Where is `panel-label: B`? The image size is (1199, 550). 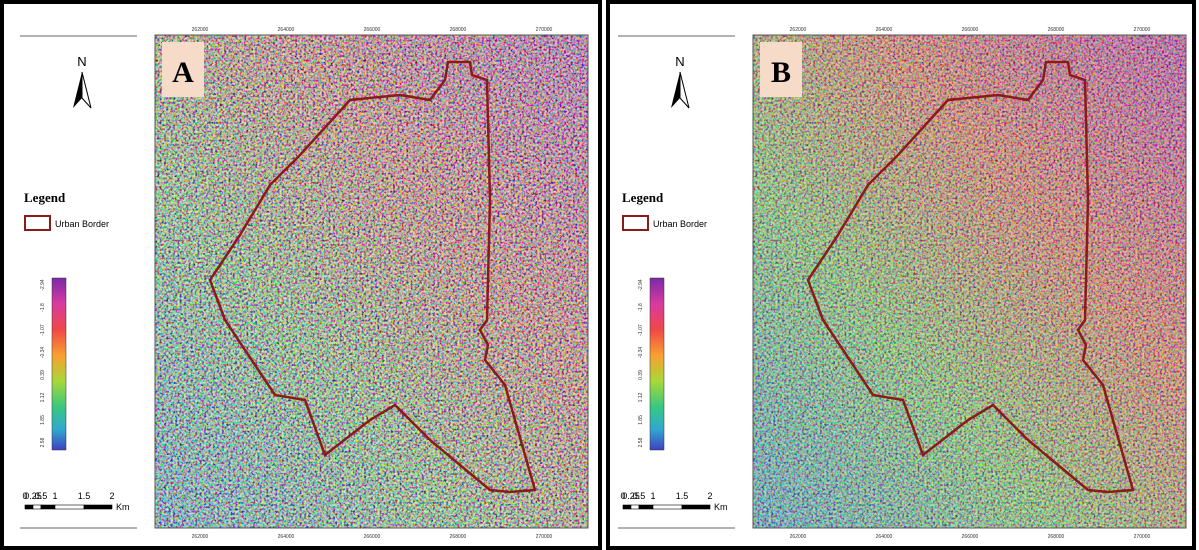 panel-label: B is located at coordinates (781, 72).